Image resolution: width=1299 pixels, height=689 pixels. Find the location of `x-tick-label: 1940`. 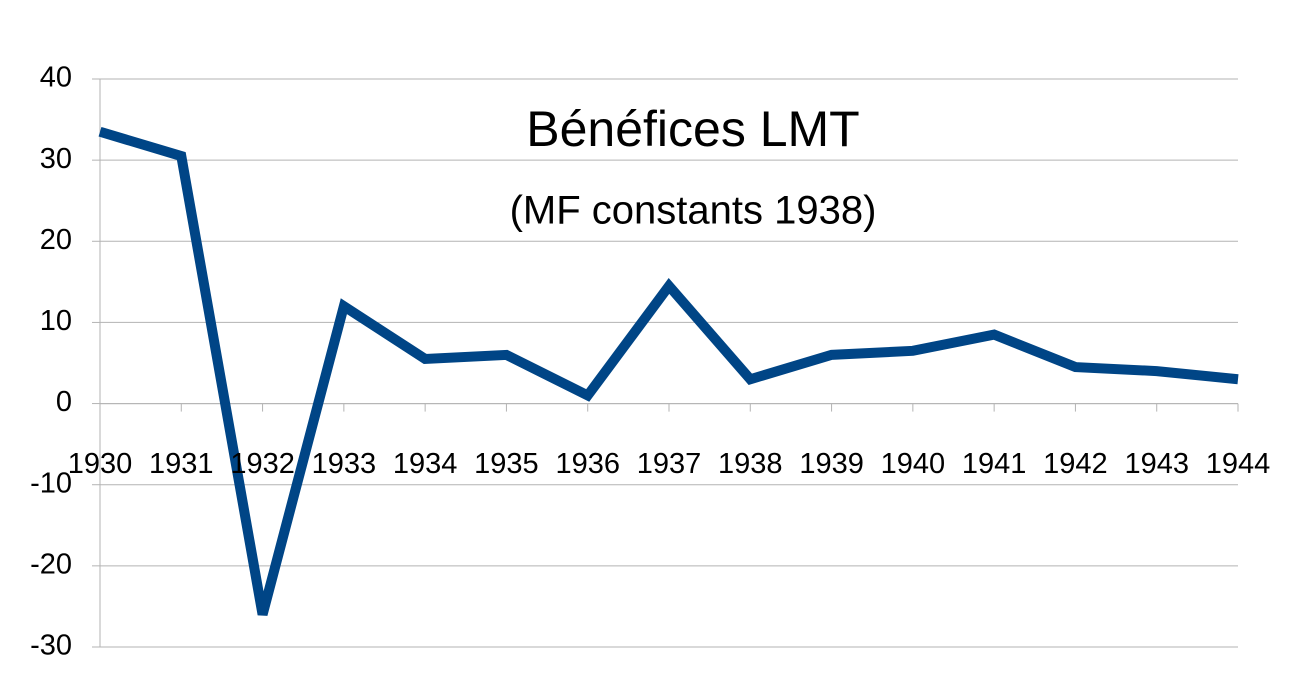

x-tick-label: 1940 is located at coordinates (913, 464).